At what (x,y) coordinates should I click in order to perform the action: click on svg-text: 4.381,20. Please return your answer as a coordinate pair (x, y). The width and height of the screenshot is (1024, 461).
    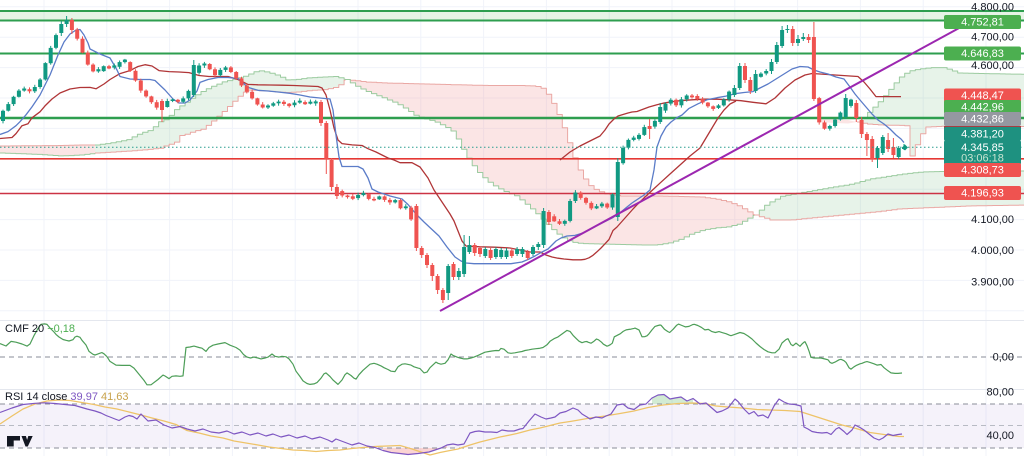
    Looking at the image, I should click on (982, 135).